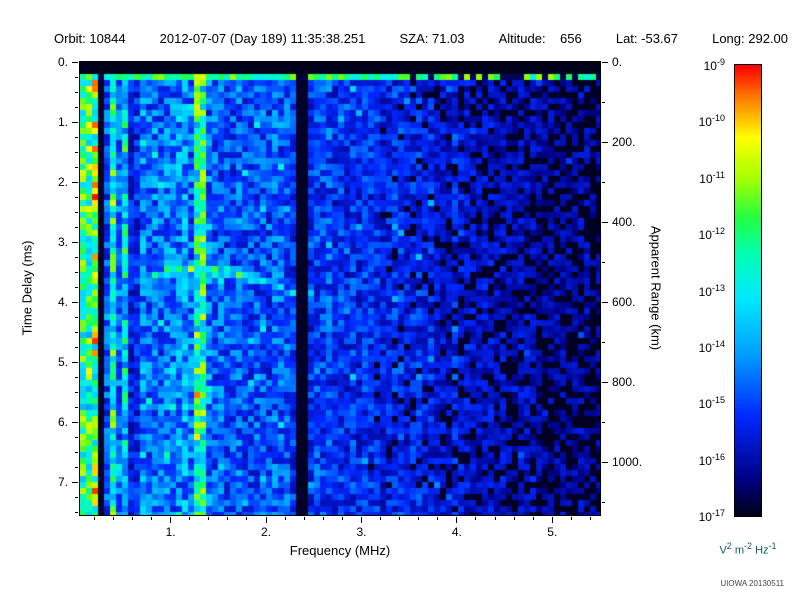  I want to click on y-tick-label: 0., so click(62, 62).